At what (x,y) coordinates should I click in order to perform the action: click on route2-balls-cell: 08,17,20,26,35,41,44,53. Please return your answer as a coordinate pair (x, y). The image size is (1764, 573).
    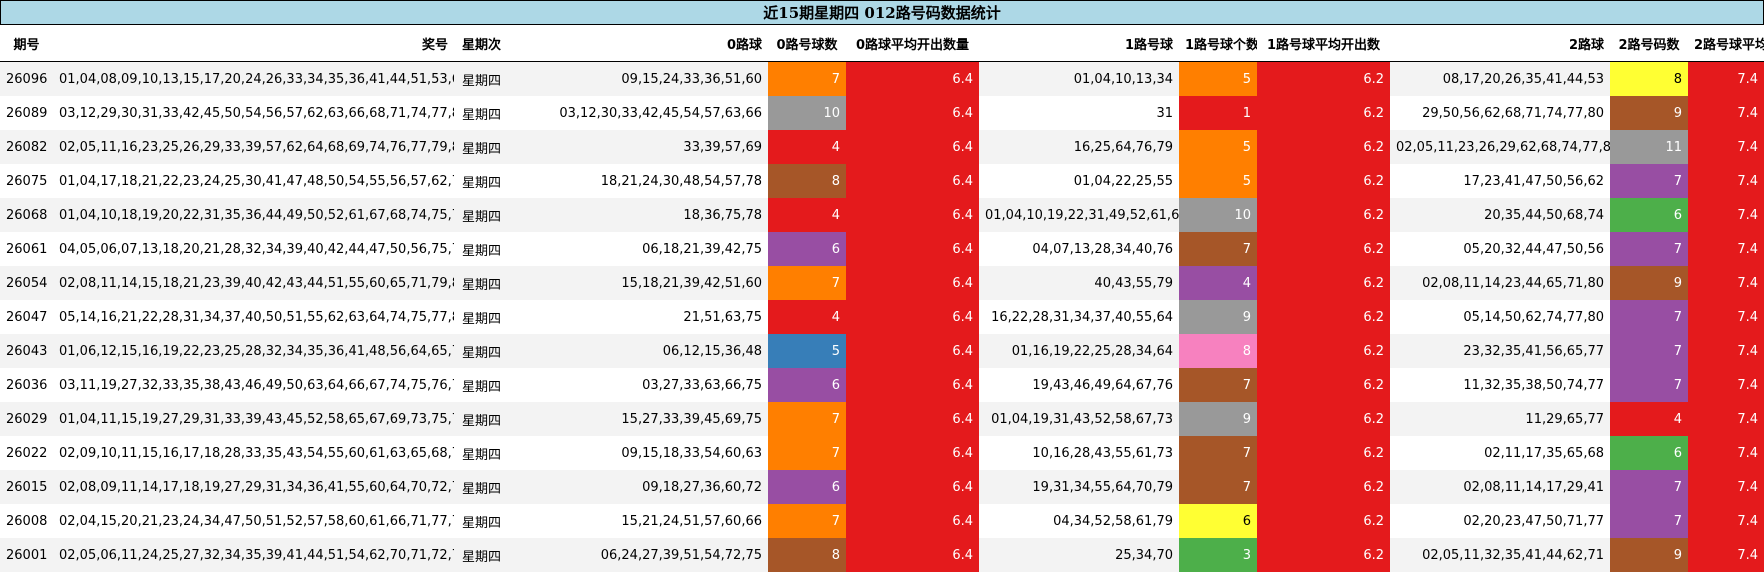
    Looking at the image, I should click on (1500, 78).